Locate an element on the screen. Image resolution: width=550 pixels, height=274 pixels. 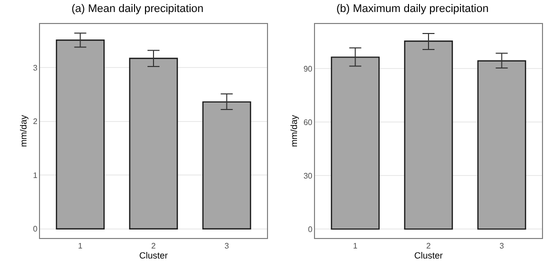
y-tick-label: 60 is located at coordinates (308, 122).